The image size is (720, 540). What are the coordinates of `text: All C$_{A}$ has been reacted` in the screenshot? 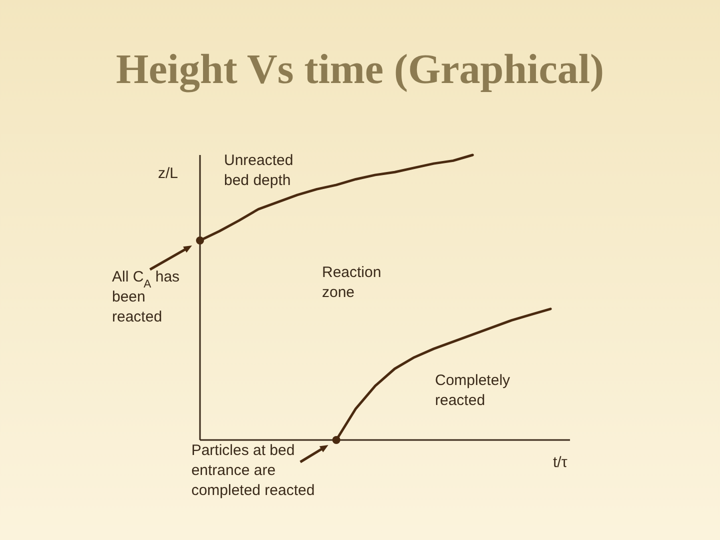 It's located at (146, 297).